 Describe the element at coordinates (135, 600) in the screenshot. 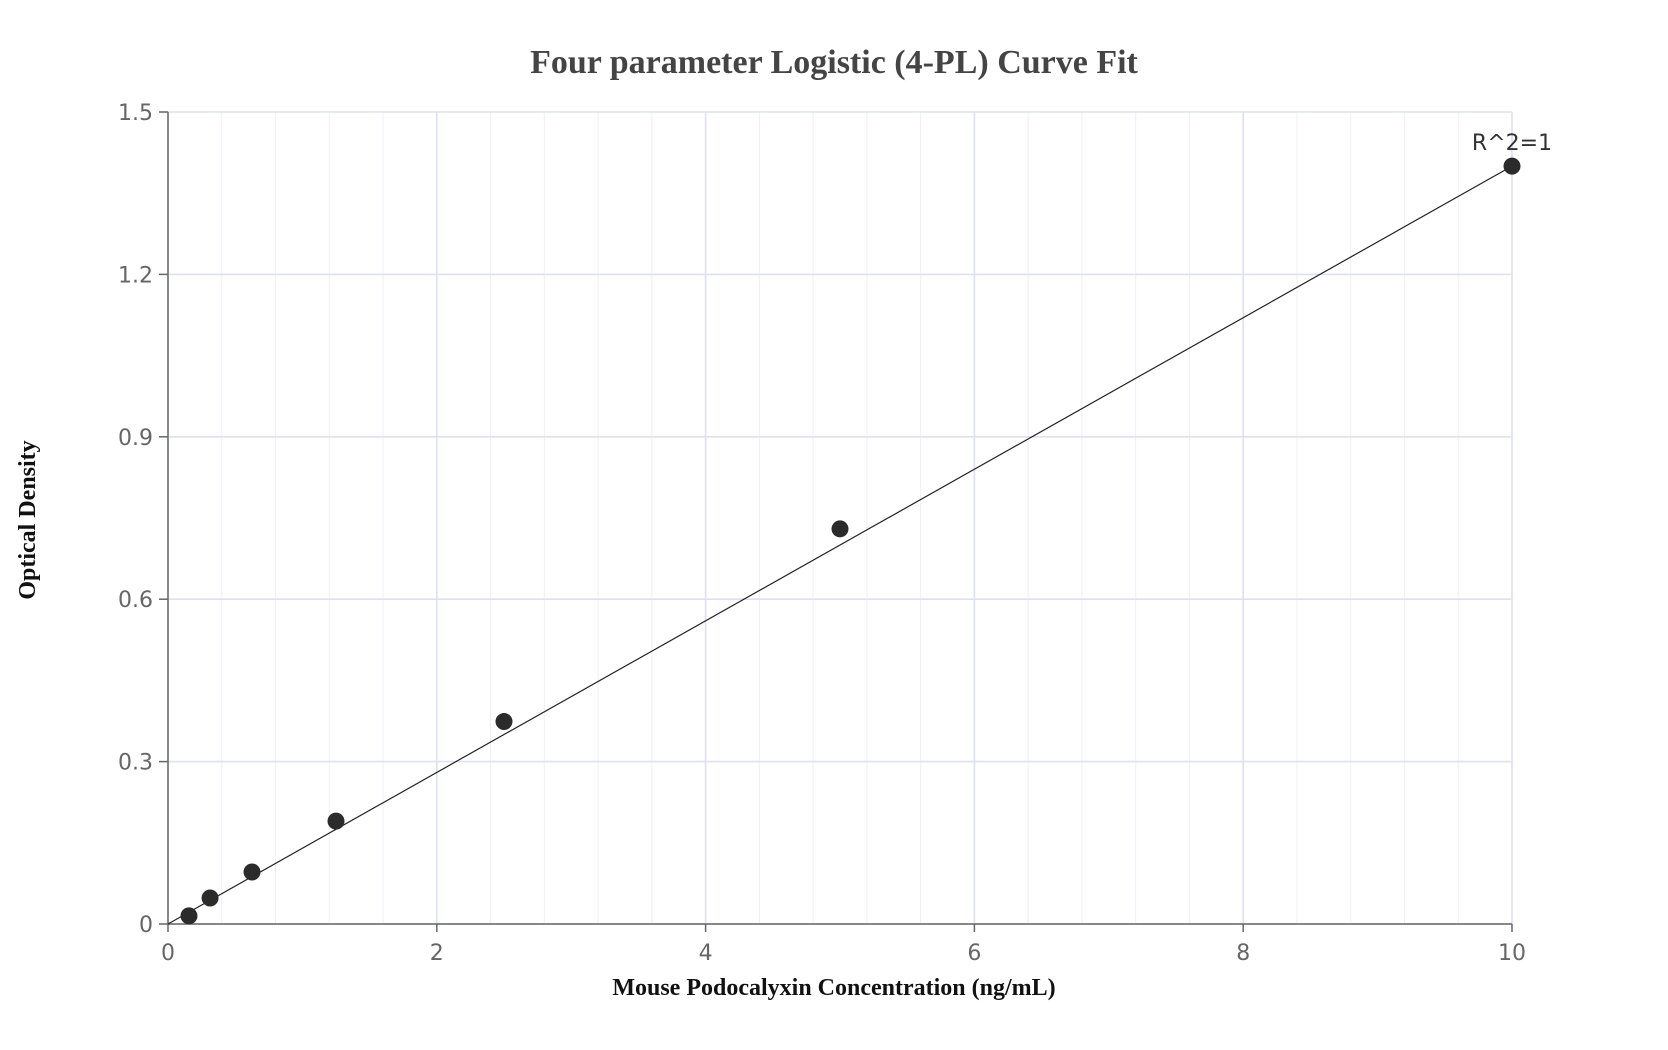

I see `y-tick-label: 0.6` at that location.